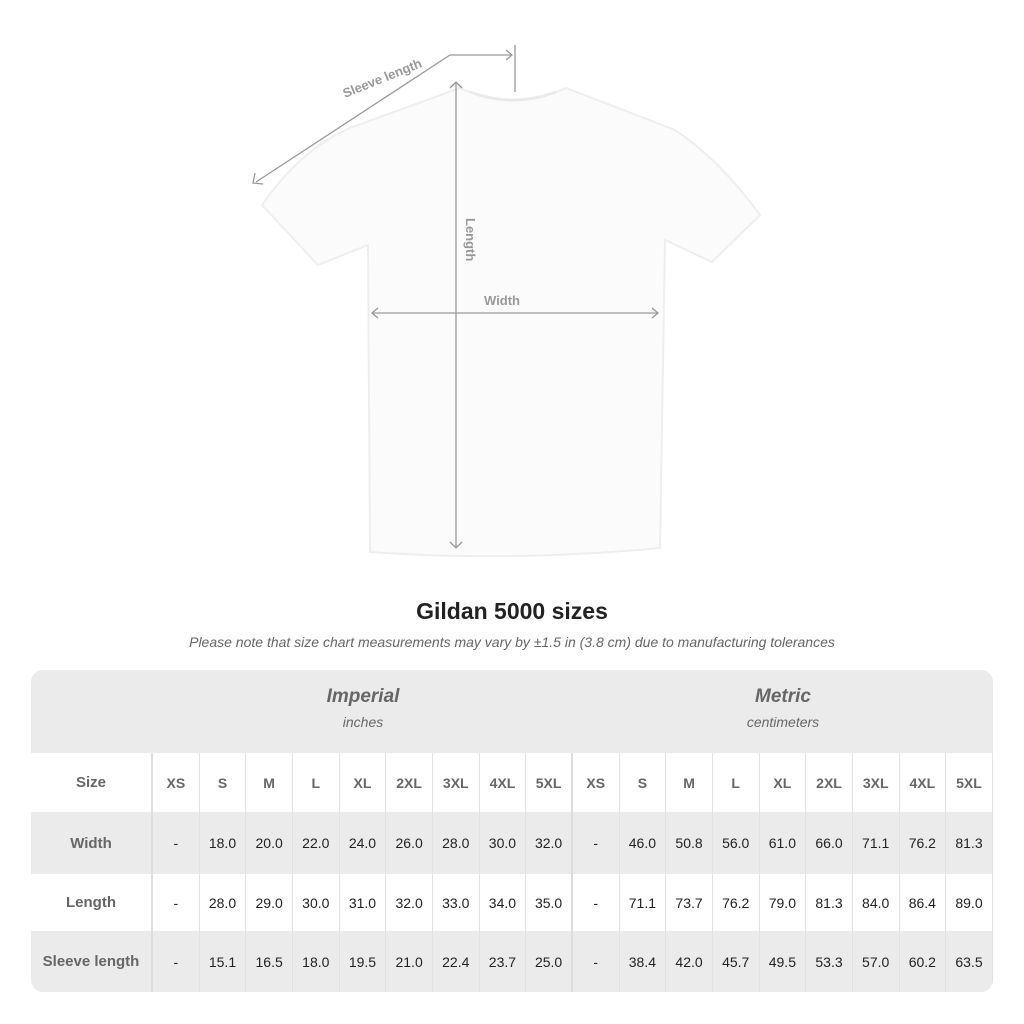  Describe the element at coordinates (363, 843) in the screenshot. I see `table-cell: 24.0` at that location.